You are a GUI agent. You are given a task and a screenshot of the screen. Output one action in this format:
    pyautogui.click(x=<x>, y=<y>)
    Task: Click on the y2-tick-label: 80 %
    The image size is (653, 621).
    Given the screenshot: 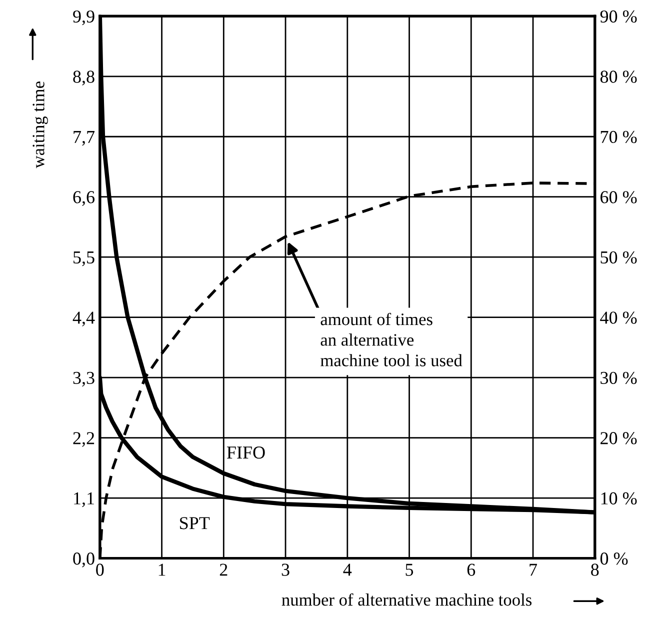 What is the action you would take?
    pyautogui.click(x=618, y=76)
    